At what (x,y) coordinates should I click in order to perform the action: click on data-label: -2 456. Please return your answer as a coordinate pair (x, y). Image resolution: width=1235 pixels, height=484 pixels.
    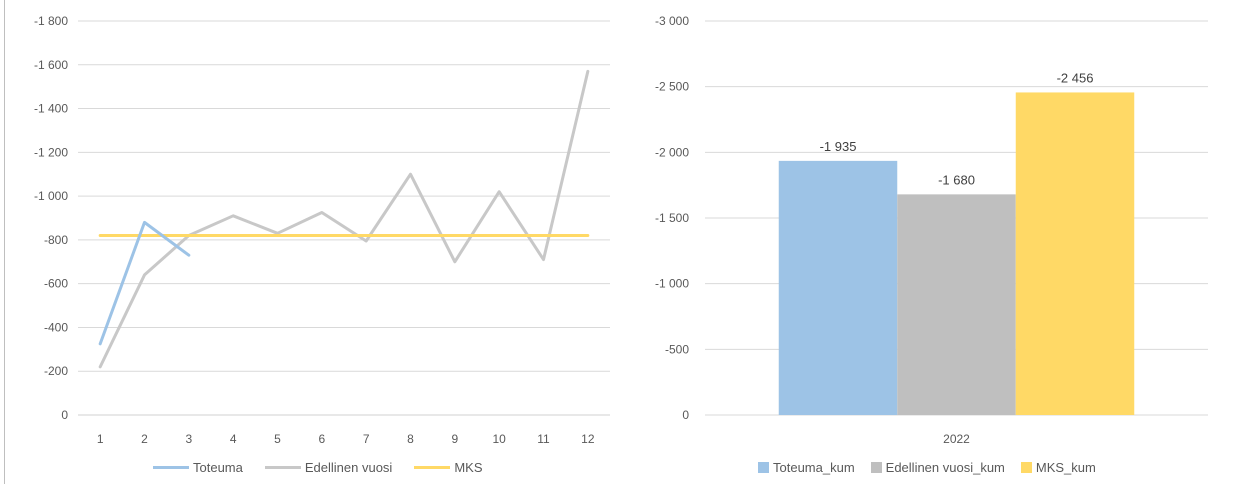
    Looking at the image, I should click on (1075, 77).